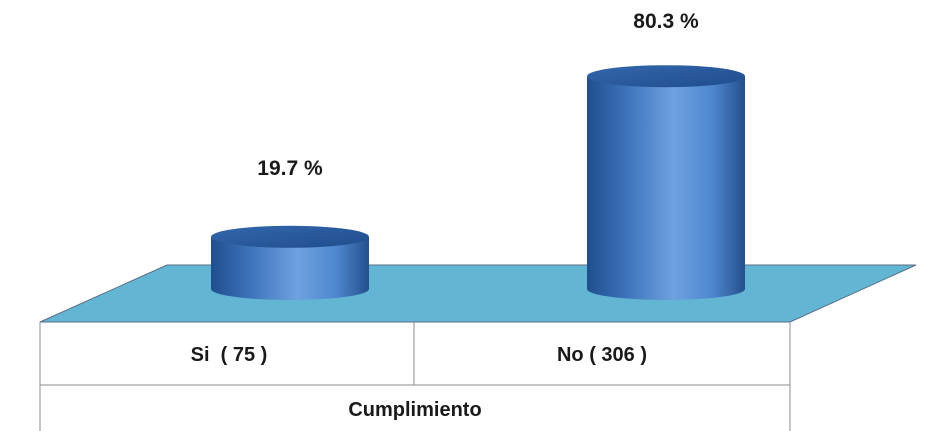 The height and width of the screenshot is (431, 925). Describe the element at coordinates (478, 293) in the screenshot. I see `chart-floor` at that location.